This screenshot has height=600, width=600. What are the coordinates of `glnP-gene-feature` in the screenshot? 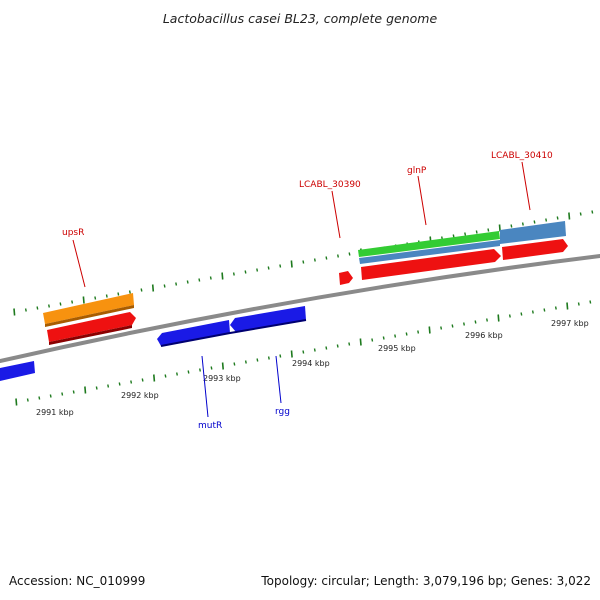 It's located at (429, 244).